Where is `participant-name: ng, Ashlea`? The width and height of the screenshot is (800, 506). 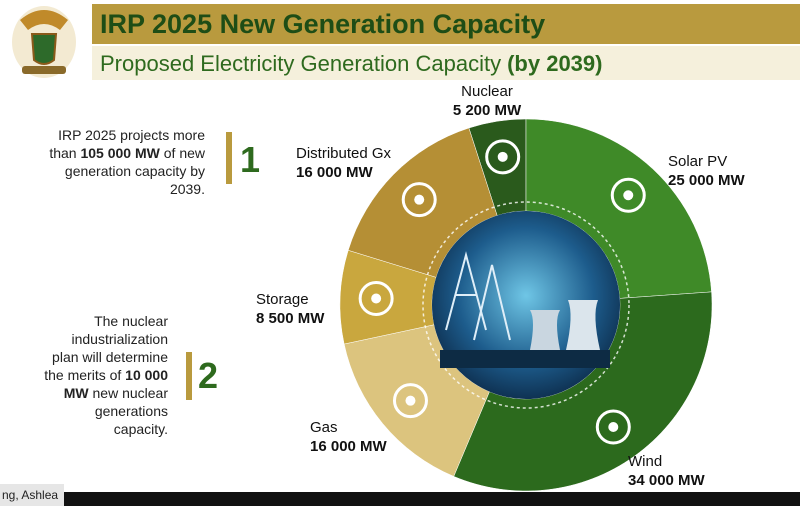 participant-name: ng, Ashlea is located at coordinates (30, 495).